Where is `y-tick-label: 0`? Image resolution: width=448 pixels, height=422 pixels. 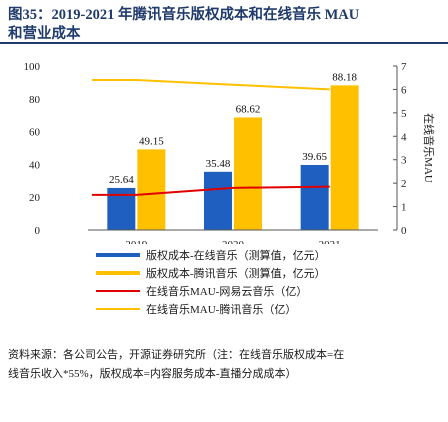
y-tick-label: 0 is located at coordinates (38, 231).